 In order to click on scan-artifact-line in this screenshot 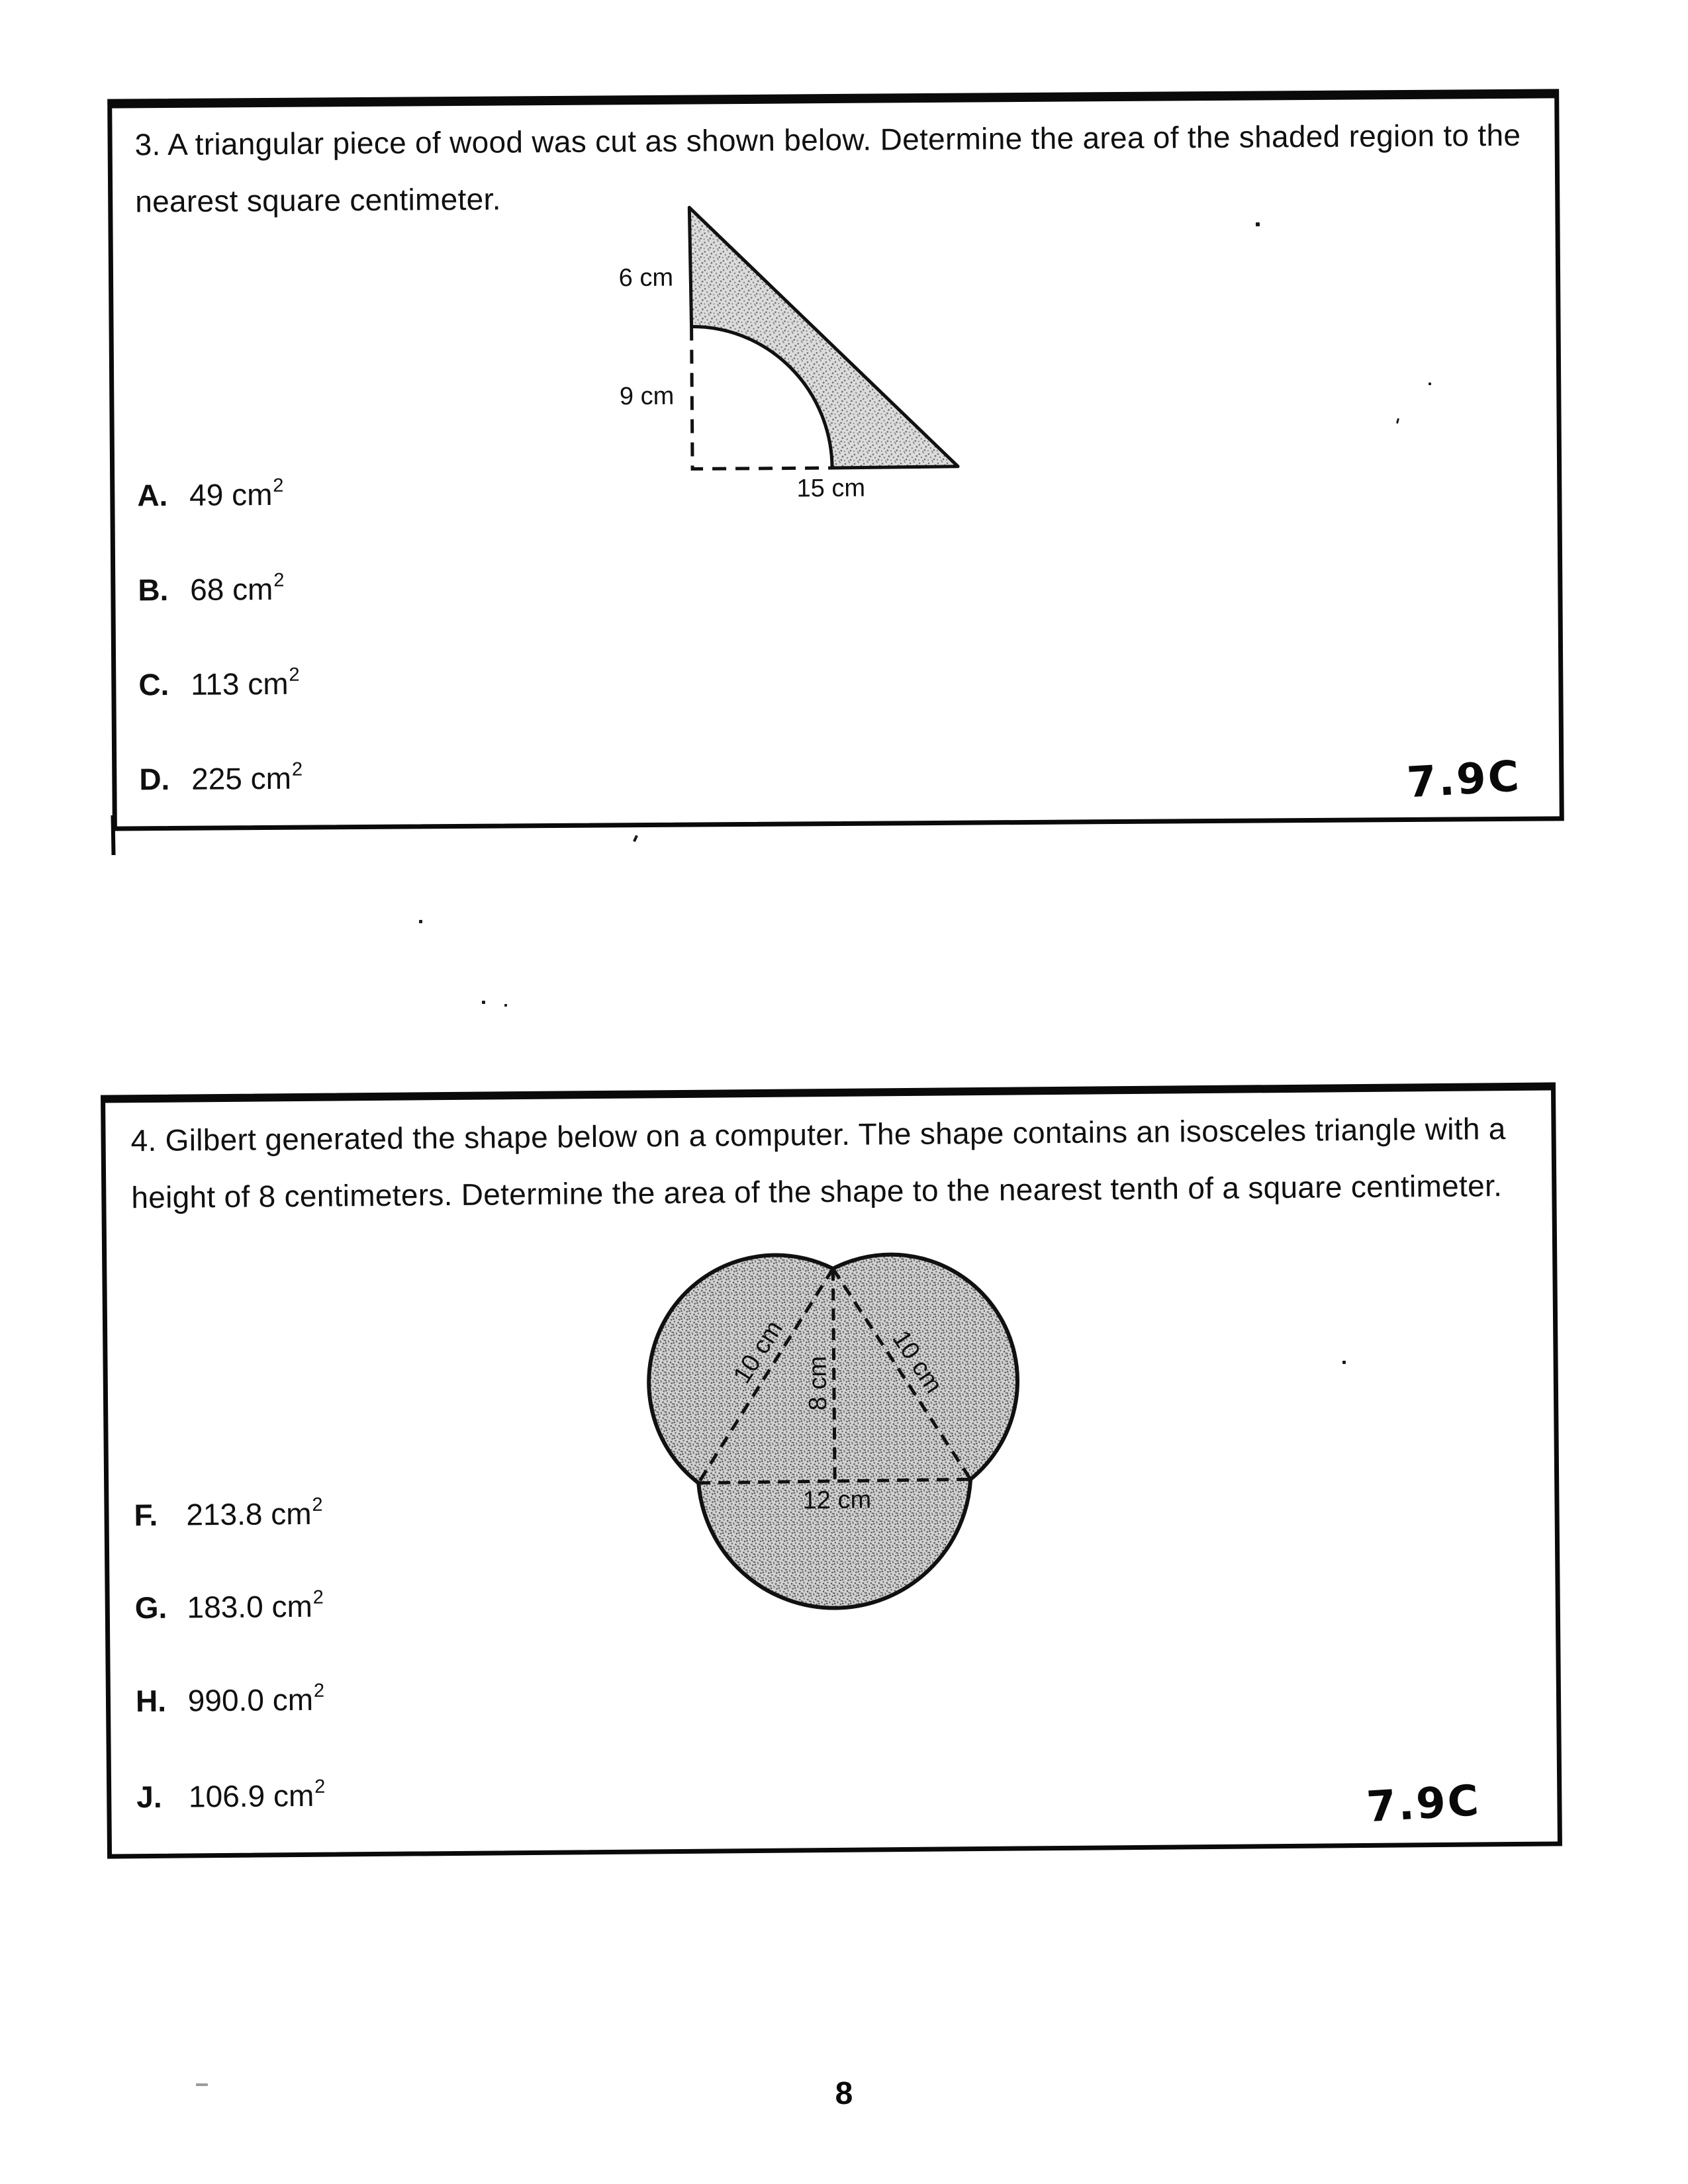, I will do `click(113, 835)`.